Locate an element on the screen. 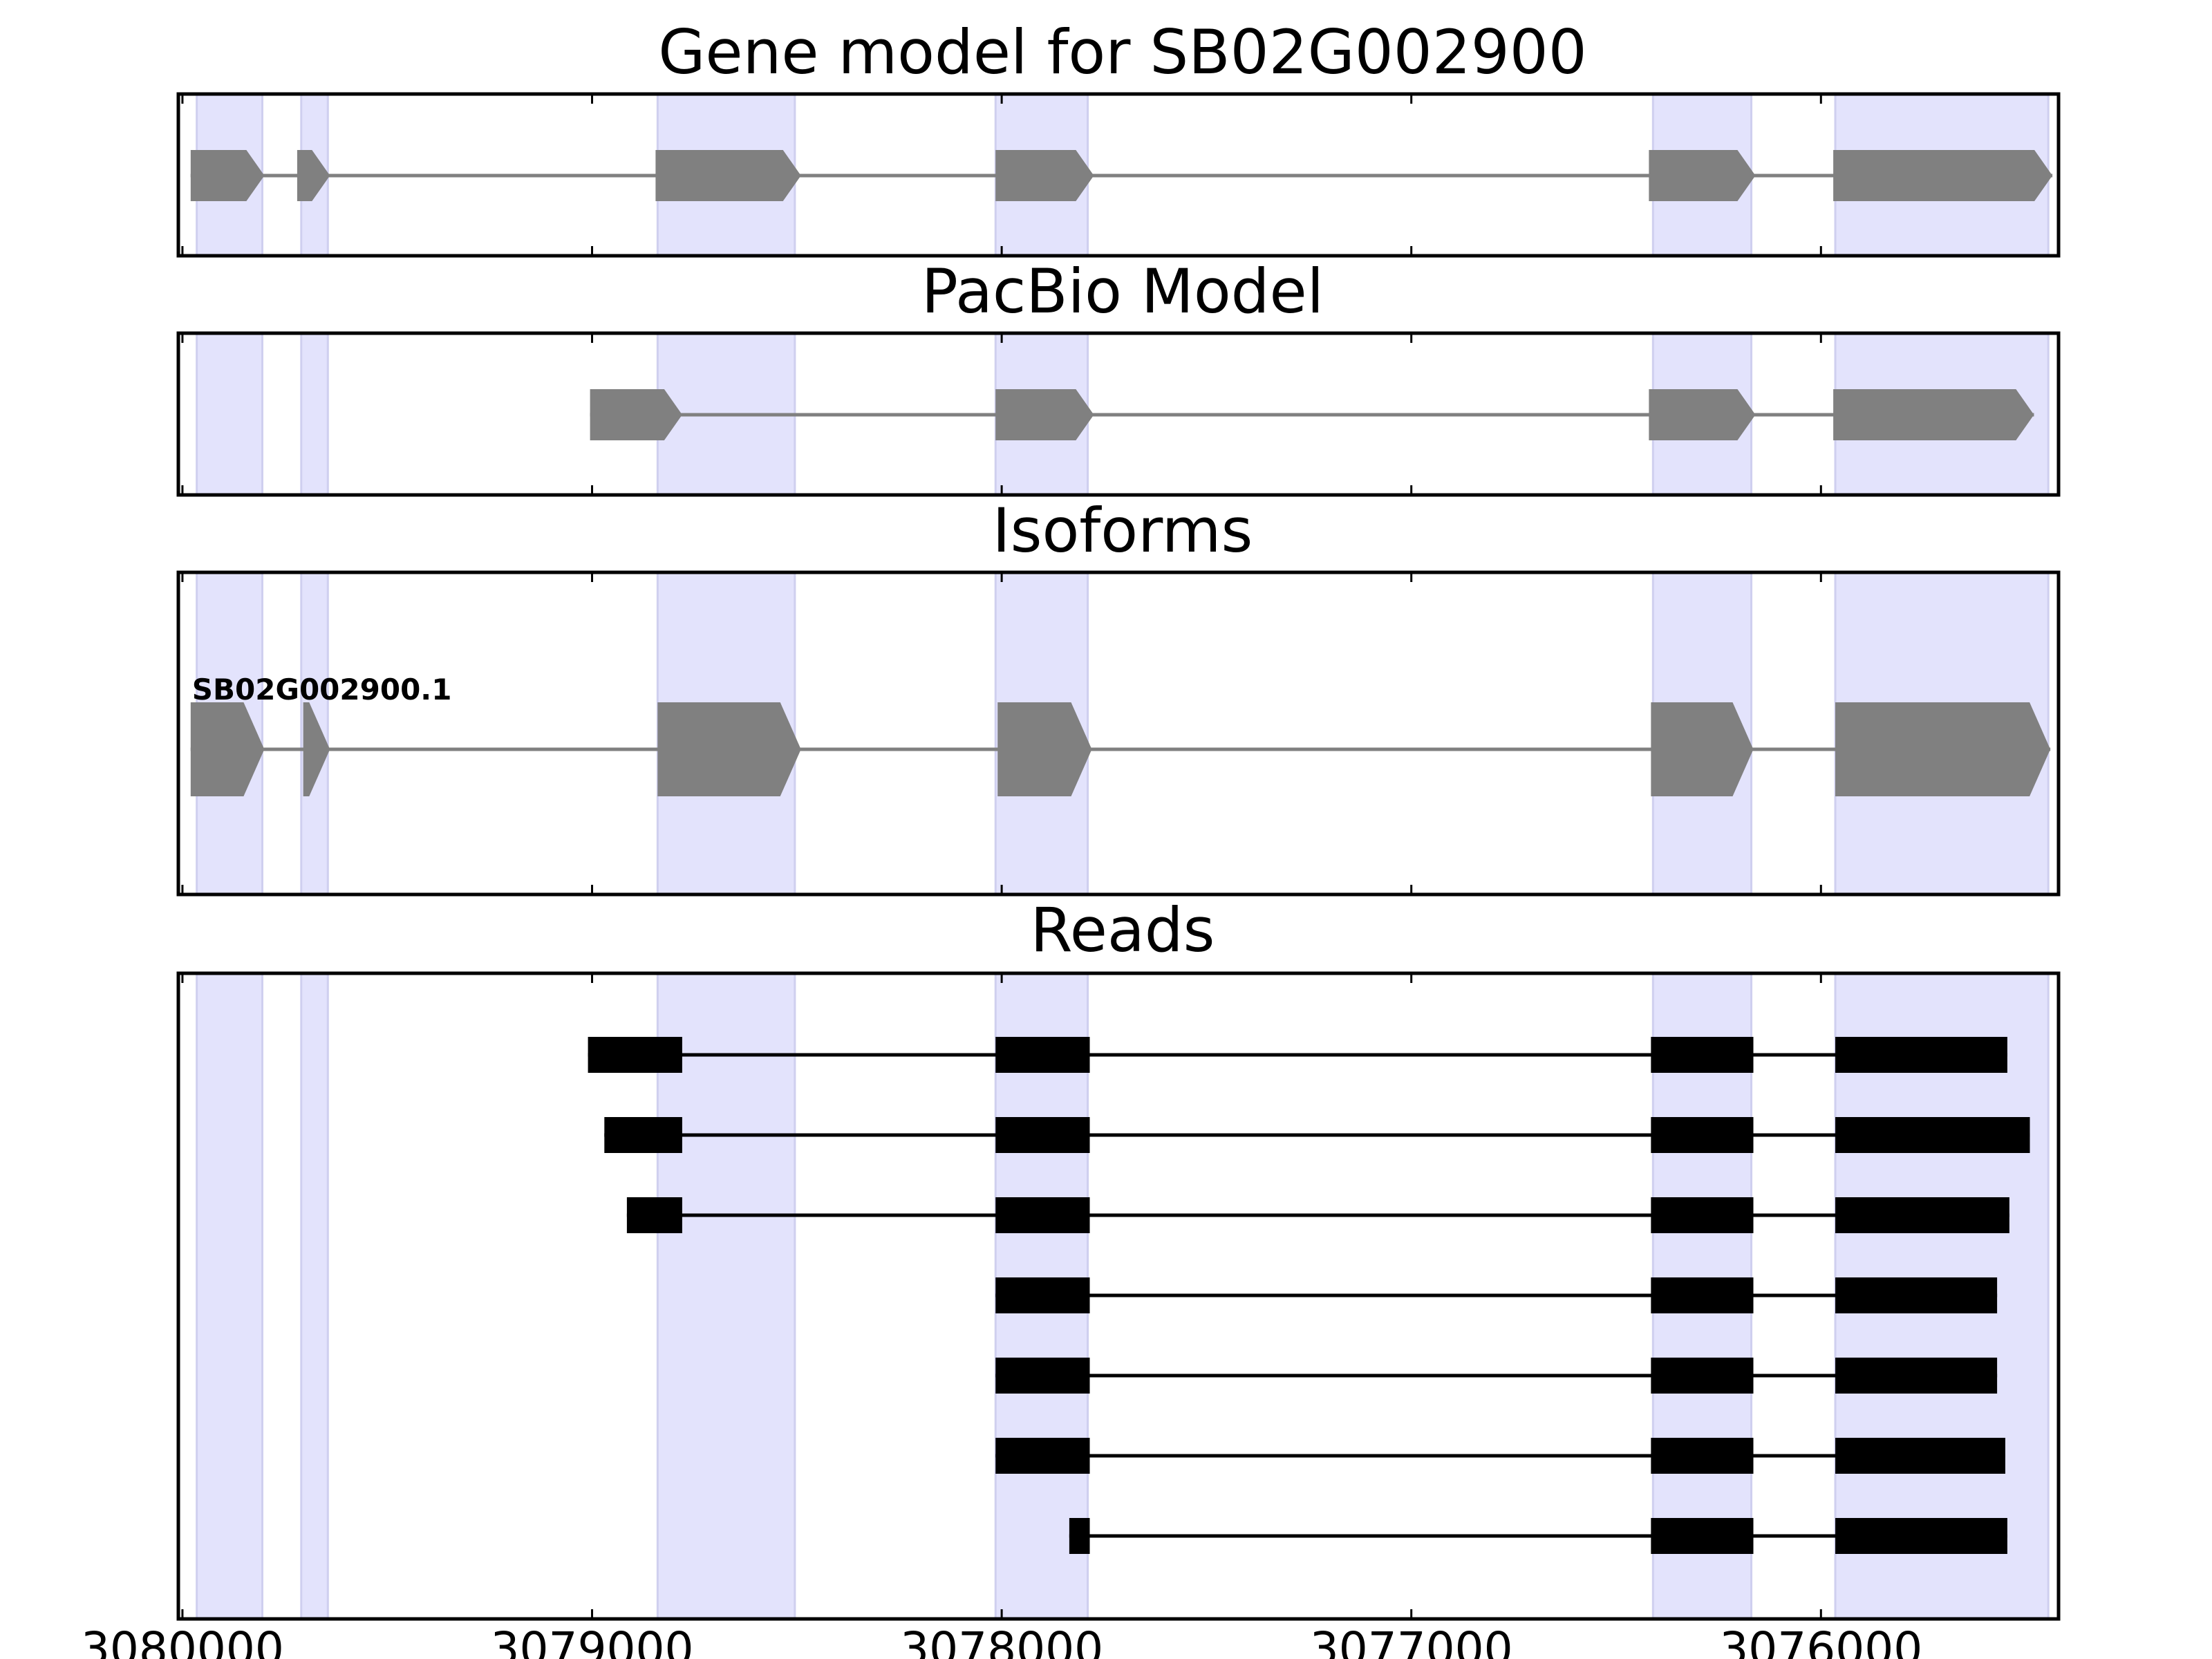 This screenshot has width=2212, height=1659. panel-title: PacBio Model is located at coordinates (1122, 291).